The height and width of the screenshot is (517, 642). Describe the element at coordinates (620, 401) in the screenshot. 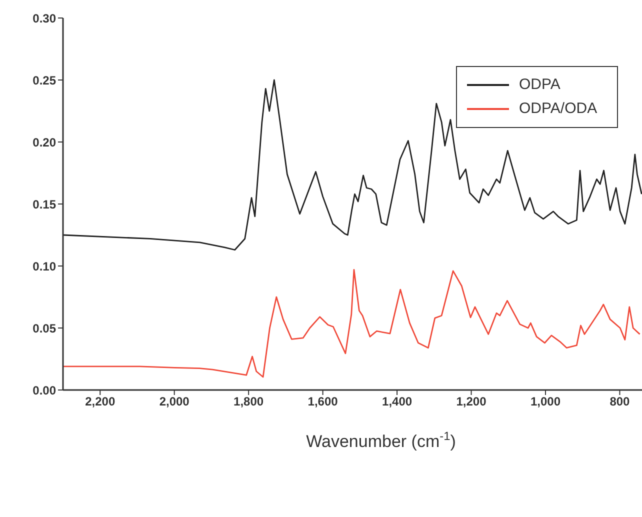

I see `x-tick-label: 800` at that location.